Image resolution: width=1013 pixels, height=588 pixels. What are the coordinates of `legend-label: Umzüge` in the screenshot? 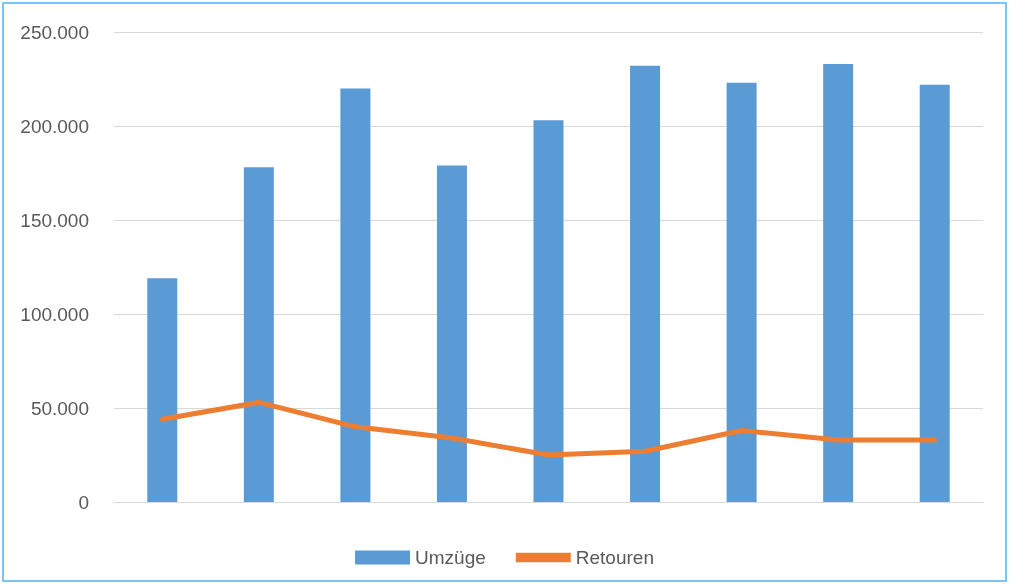 It's located at (450, 557).